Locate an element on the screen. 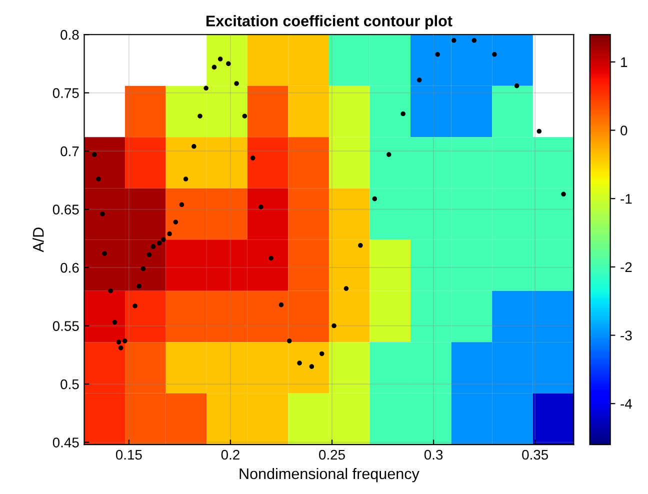 This screenshot has width=648, height=494. color-bar-label: 1 is located at coordinates (624, 62).